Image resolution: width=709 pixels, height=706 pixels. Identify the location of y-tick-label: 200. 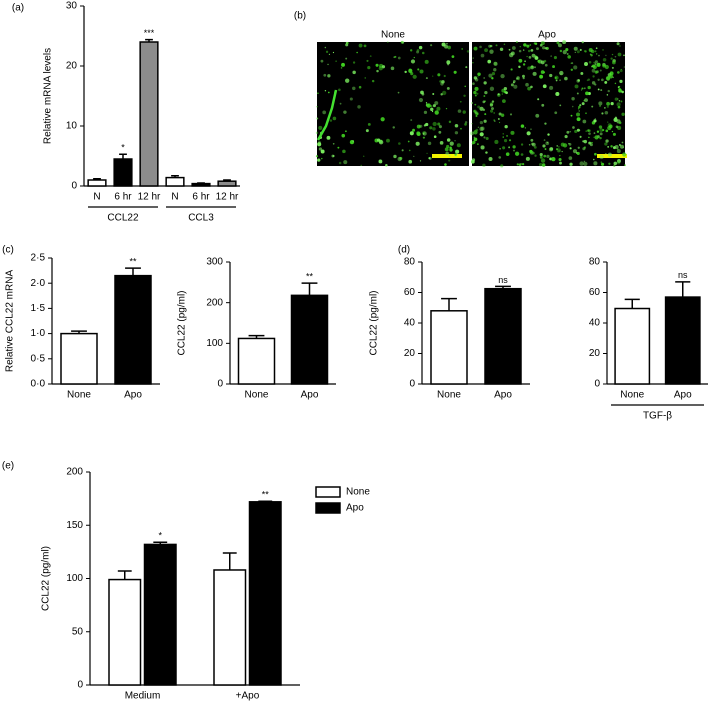
(74, 472).